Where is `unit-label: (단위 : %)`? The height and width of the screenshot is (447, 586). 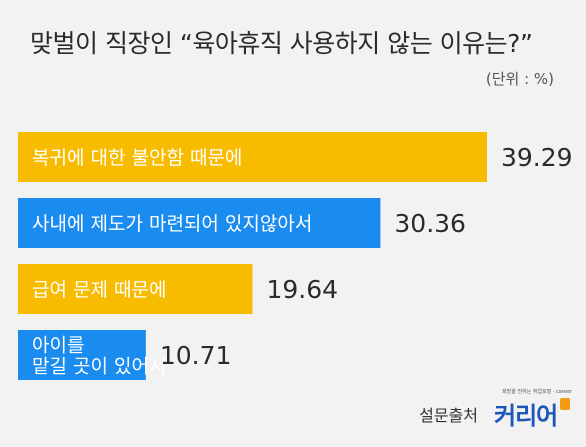 unit-label: (단위 : %) is located at coordinates (519, 79).